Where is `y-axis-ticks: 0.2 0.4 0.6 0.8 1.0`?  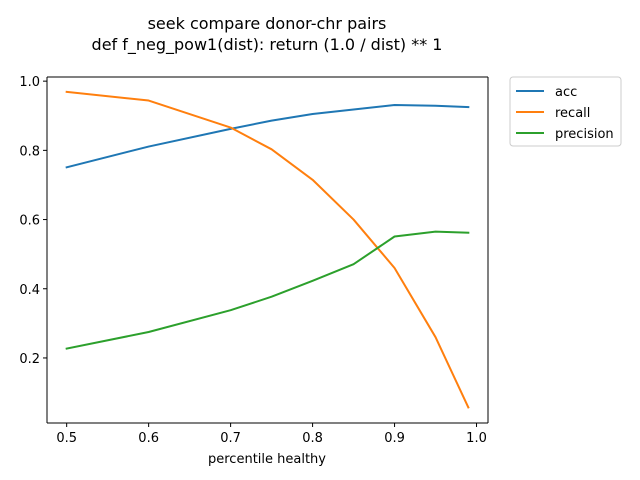
y-axis-ticks: 0.2 0.4 0.6 0.8 1.0 is located at coordinates (33, 221).